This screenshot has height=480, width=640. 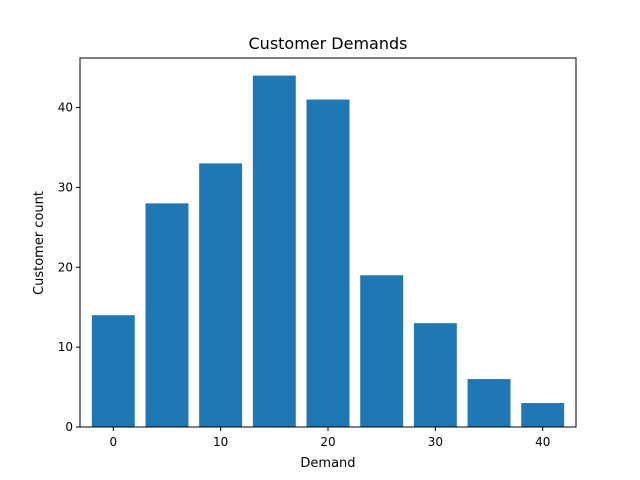 What do you see at coordinates (328, 43) in the screenshot?
I see `chart-title: Customer Demands` at bounding box center [328, 43].